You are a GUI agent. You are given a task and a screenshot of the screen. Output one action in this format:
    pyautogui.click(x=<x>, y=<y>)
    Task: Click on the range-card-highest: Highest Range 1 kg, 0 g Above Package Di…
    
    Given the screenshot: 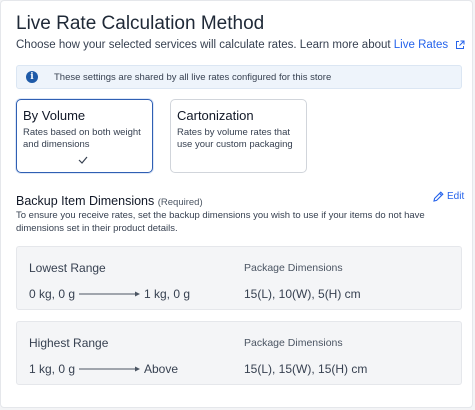 What is the action you would take?
    pyautogui.click(x=239, y=353)
    